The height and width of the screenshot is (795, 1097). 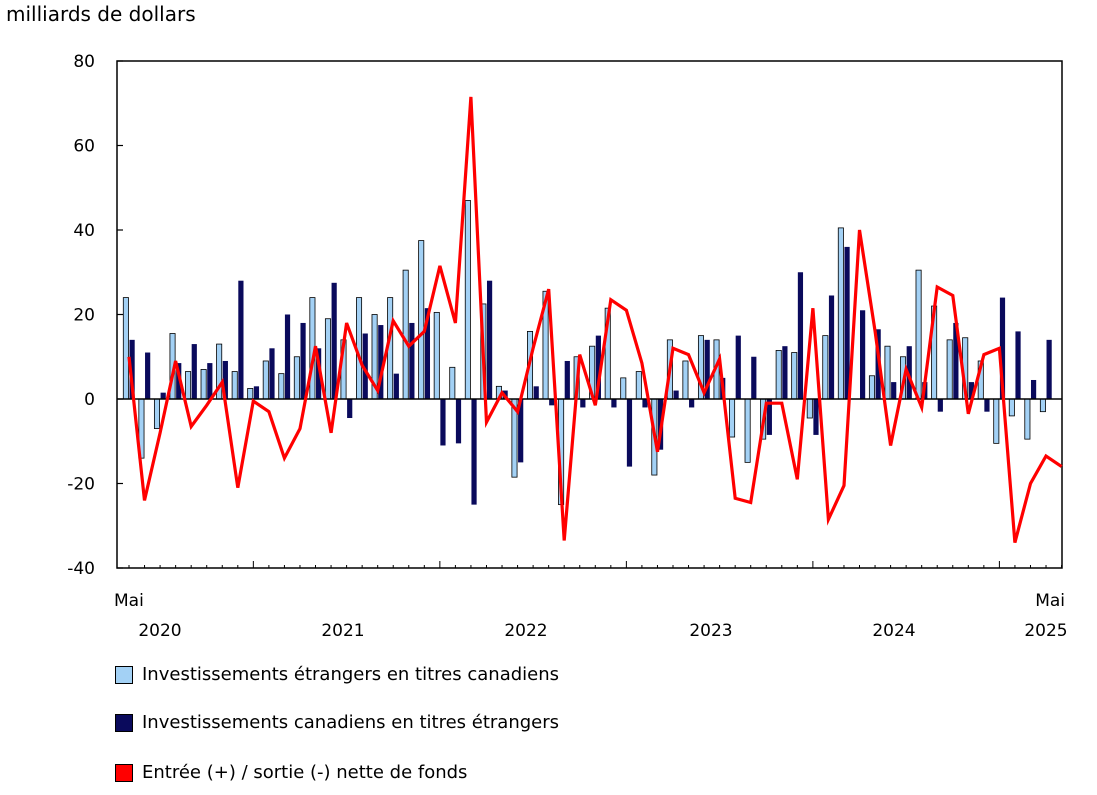 What do you see at coordinates (84, 62) in the screenshot?
I see `y-tick-label: 80` at bounding box center [84, 62].